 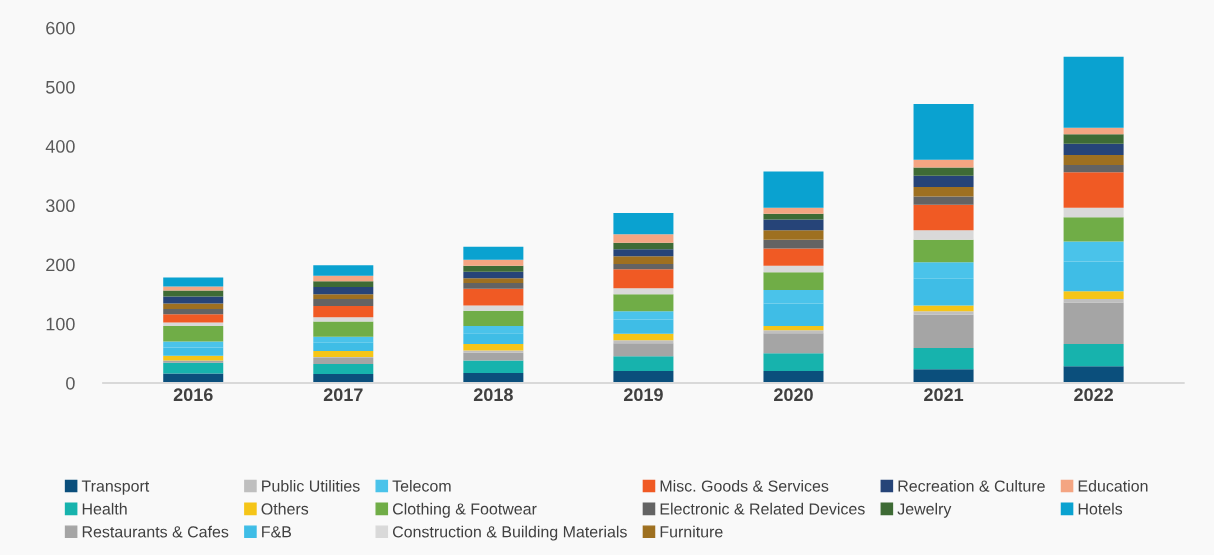 I want to click on y-tick-label: 600, so click(x=60, y=28).